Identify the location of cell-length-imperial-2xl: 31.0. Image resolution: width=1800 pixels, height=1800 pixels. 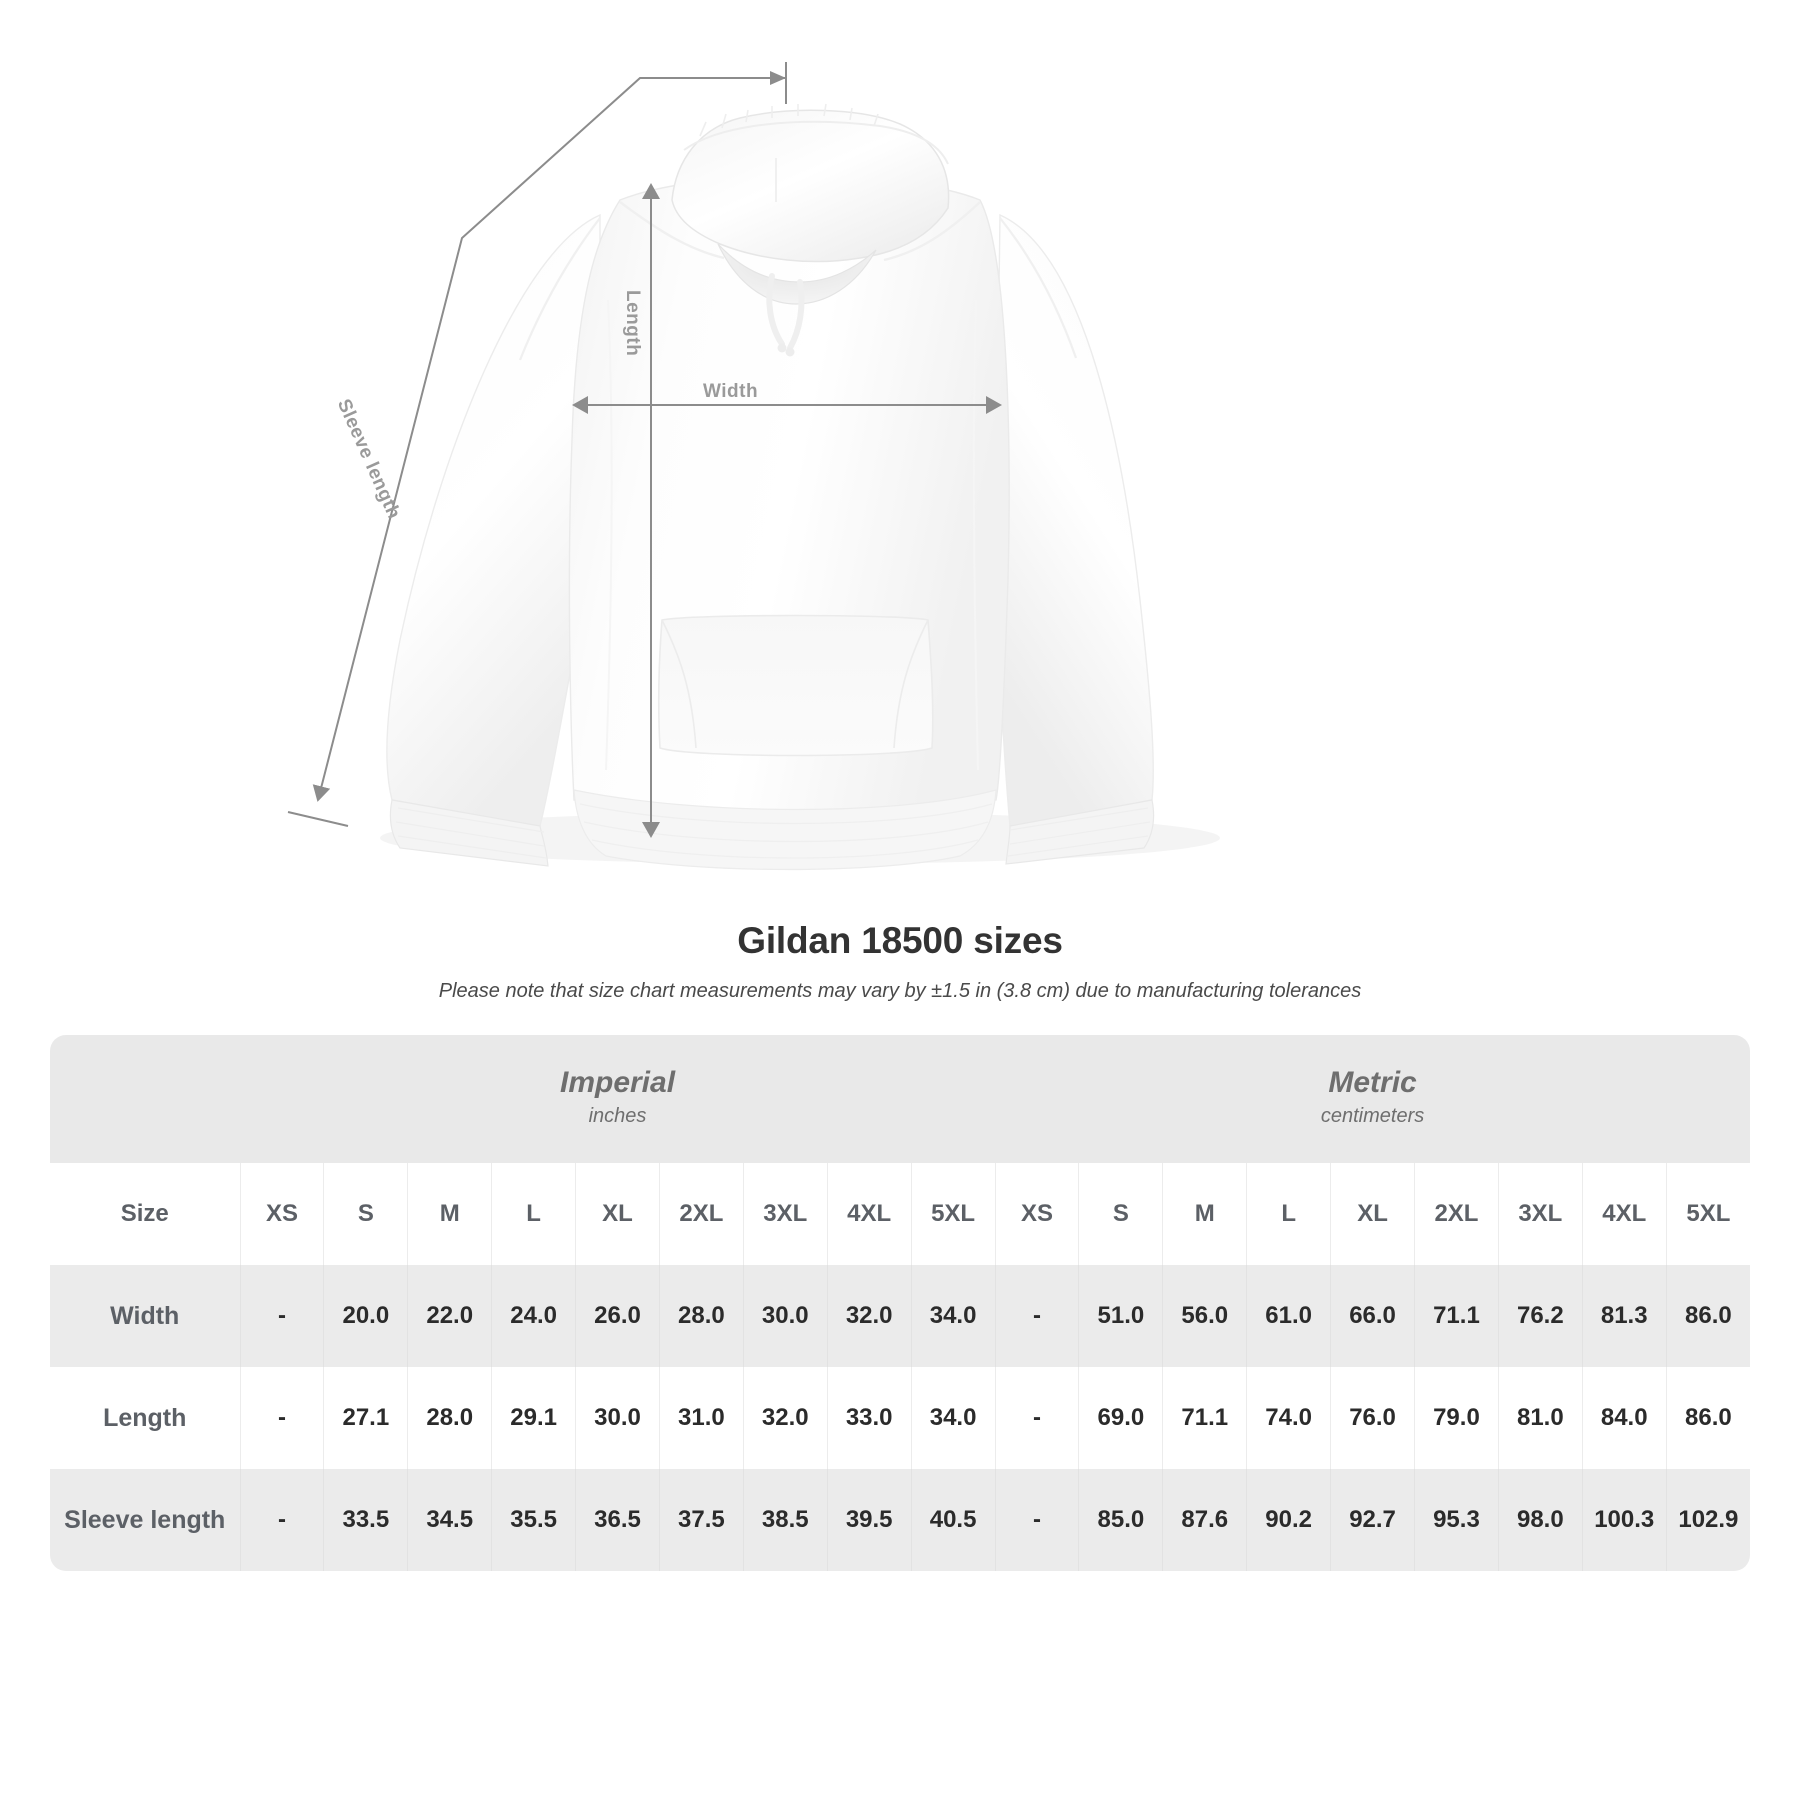
(701, 1418).